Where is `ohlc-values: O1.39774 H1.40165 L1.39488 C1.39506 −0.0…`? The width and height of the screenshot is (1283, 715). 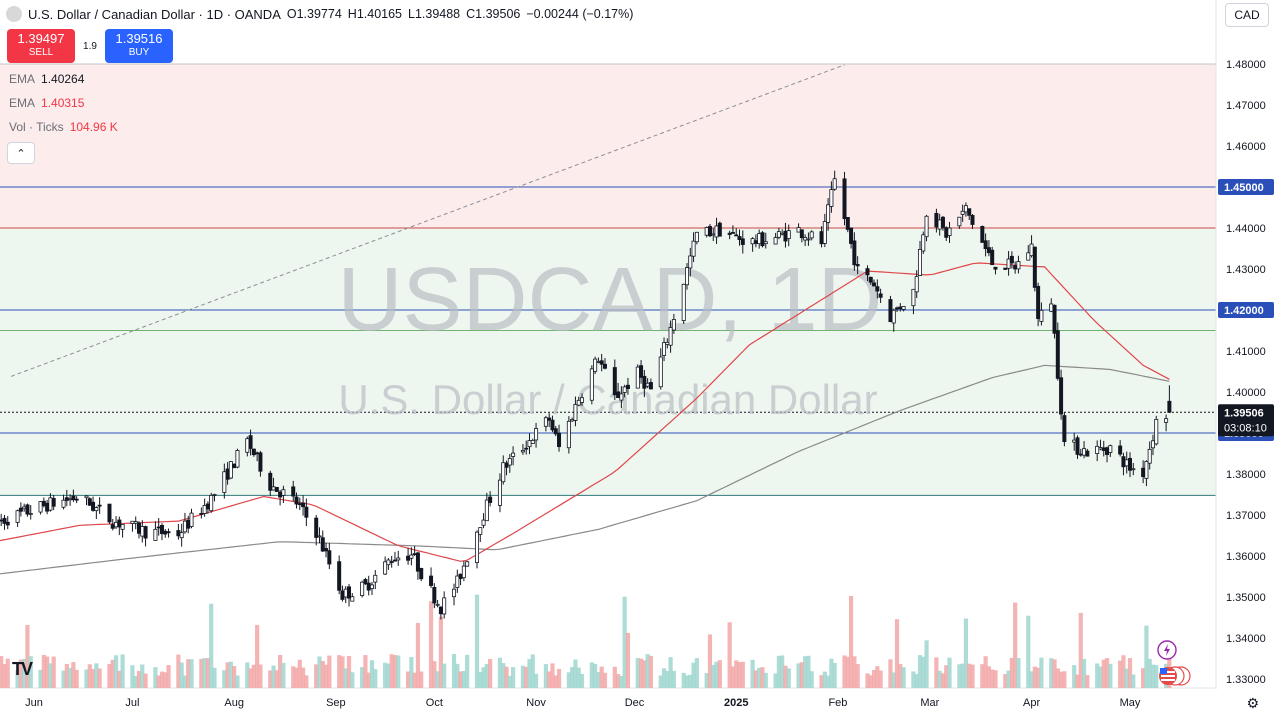 ohlc-values: O1.39774 H1.40165 L1.39488 C1.39506 −0.0… is located at coordinates (460, 14).